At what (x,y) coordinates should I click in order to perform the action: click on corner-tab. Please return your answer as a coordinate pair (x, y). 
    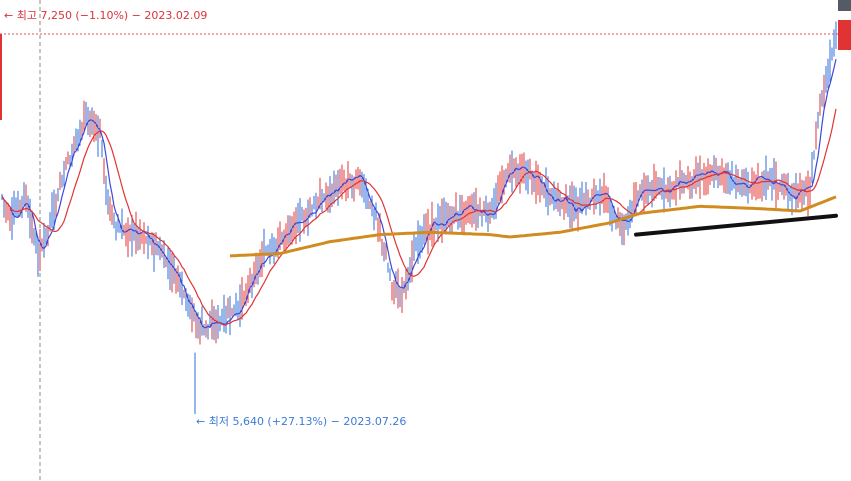
    Looking at the image, I should click on (844, 5).